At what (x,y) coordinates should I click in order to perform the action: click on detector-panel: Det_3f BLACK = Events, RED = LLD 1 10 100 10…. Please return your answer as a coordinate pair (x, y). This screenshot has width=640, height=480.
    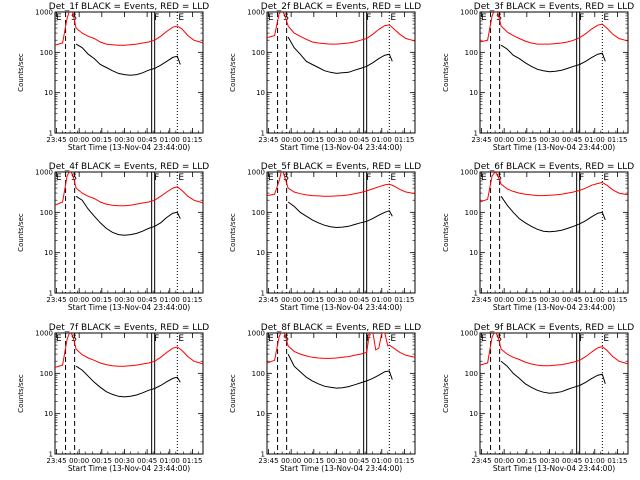
    Looking at the image, I should click on (538, 77).